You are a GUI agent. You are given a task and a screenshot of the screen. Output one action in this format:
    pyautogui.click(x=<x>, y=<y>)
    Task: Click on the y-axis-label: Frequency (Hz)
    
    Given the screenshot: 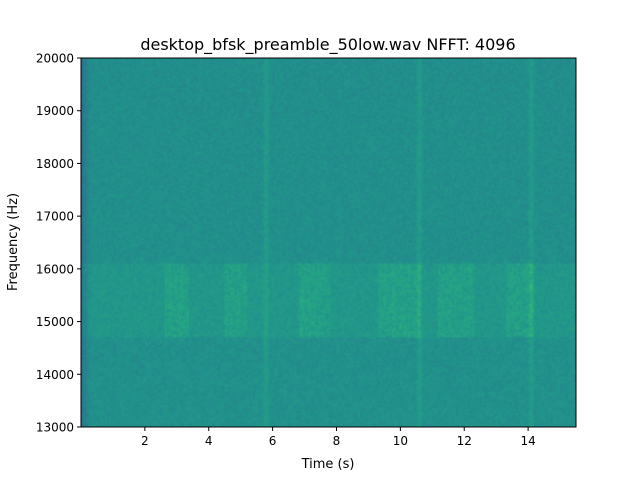 What is the action you would take?
    pyautogui.click(x=13, y=242)
    